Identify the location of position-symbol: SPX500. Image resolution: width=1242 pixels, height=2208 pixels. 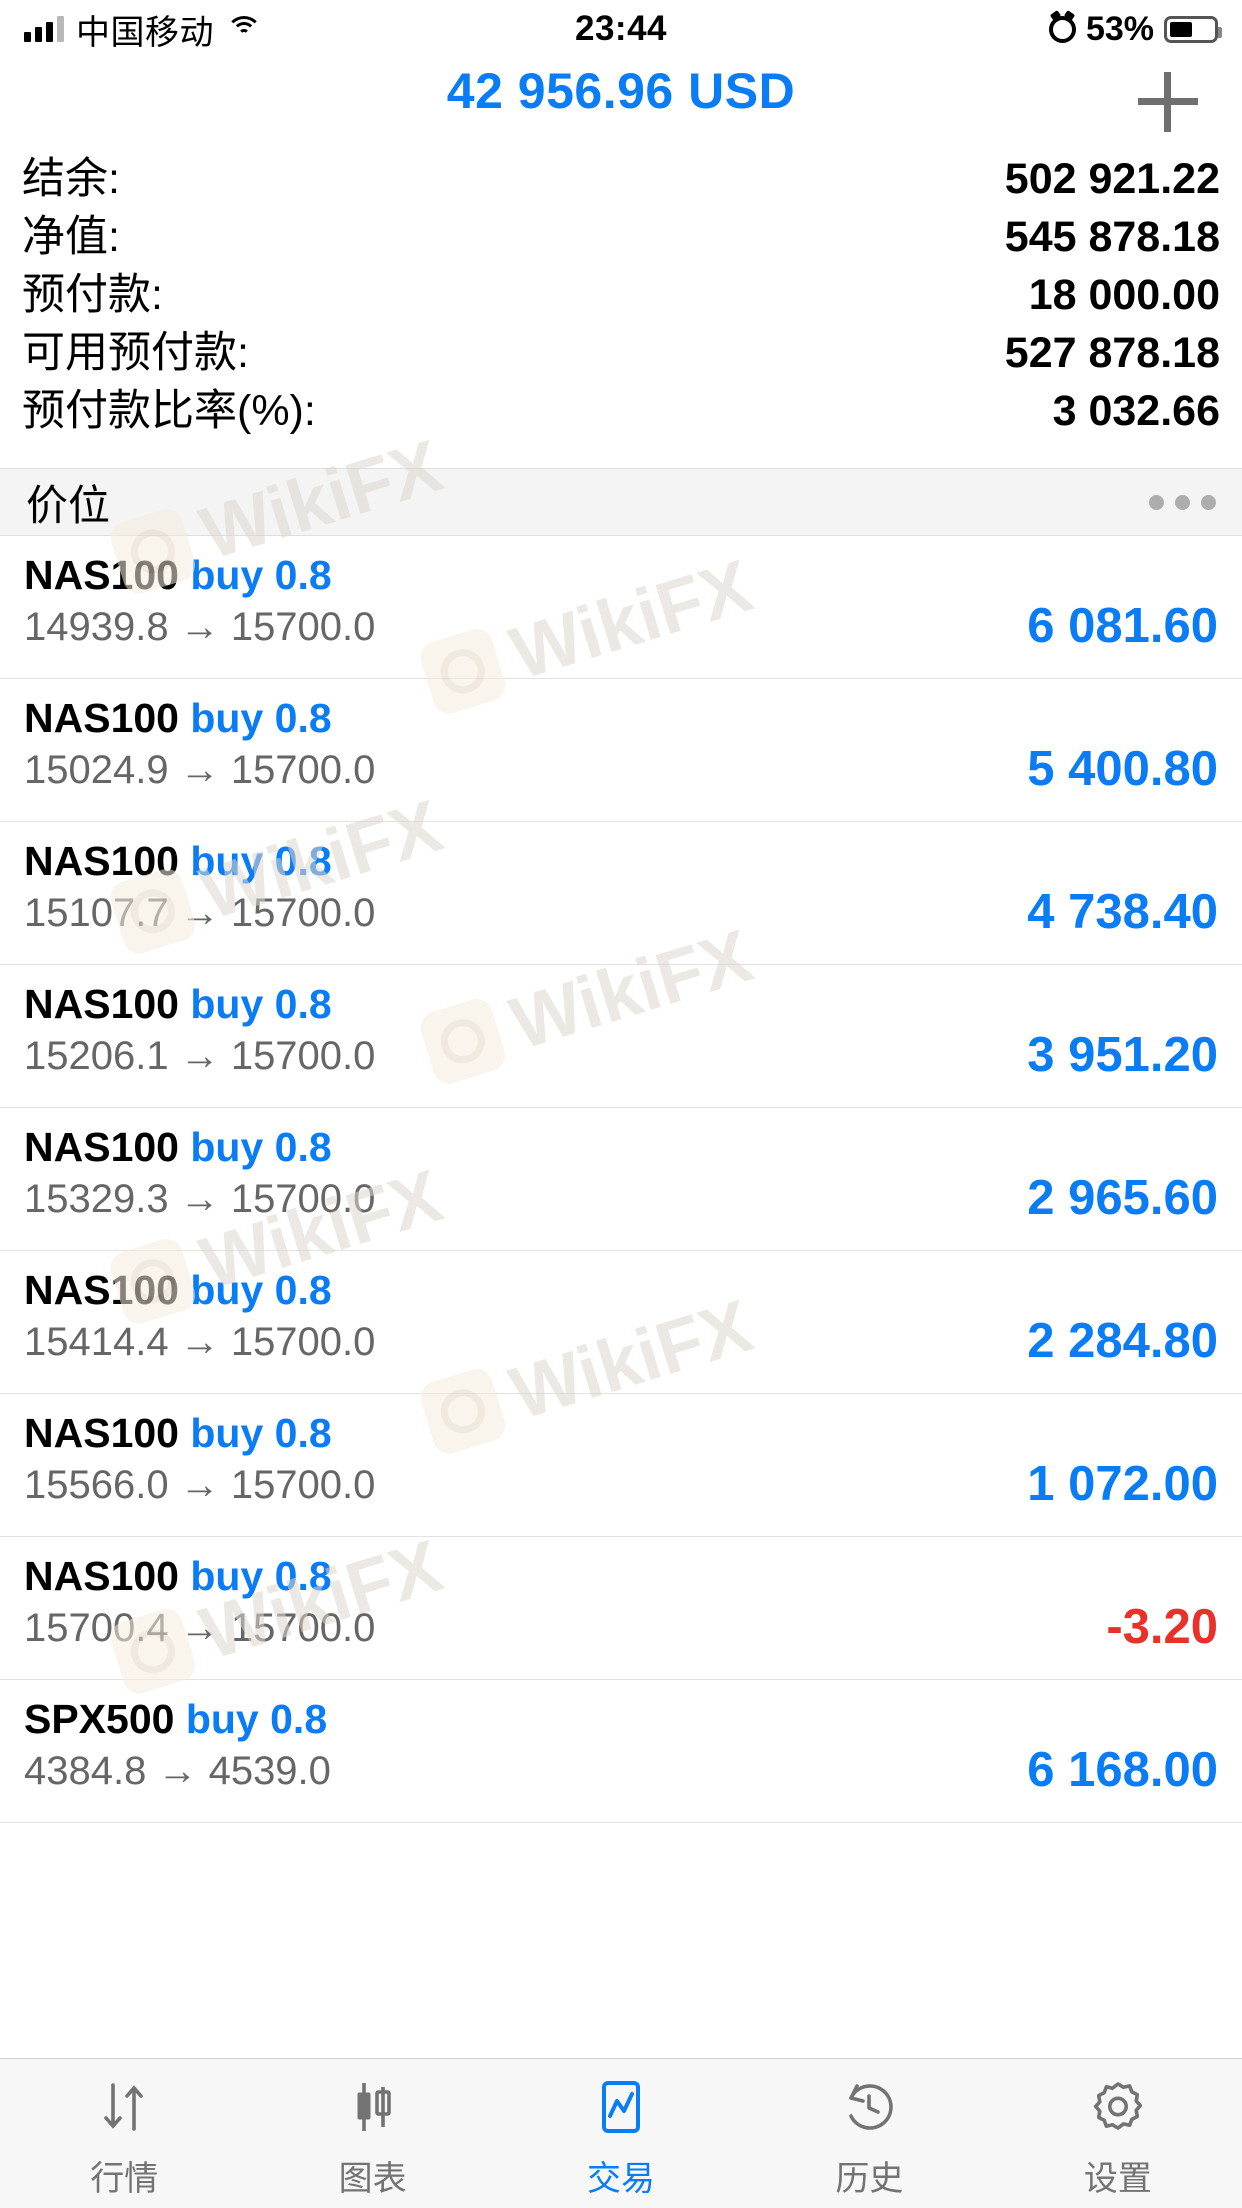
(105, 1719).